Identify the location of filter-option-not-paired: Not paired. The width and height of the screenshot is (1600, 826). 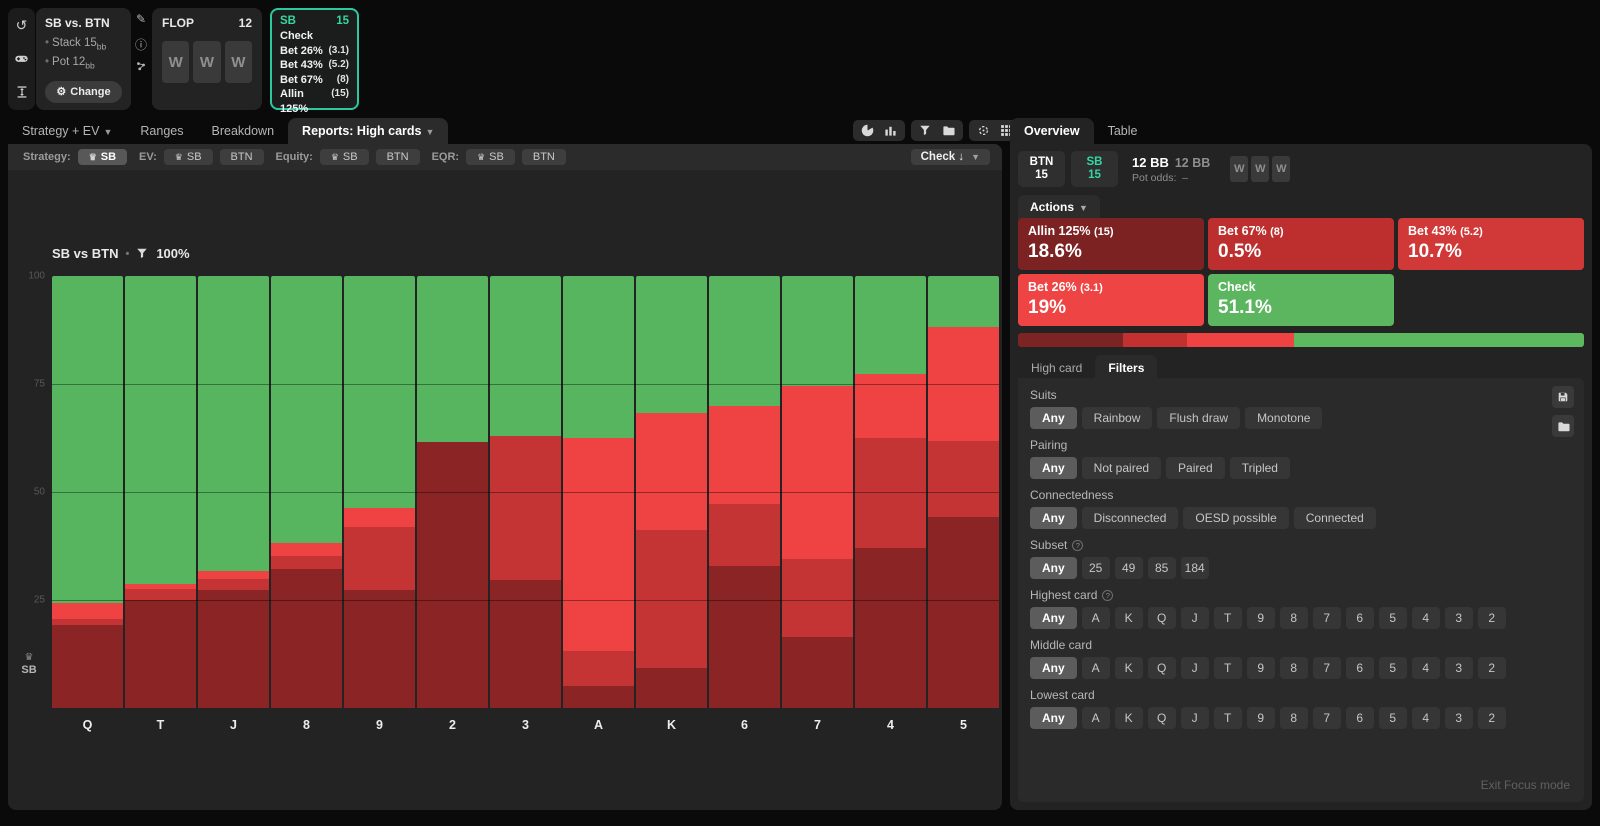
(1121, 468).